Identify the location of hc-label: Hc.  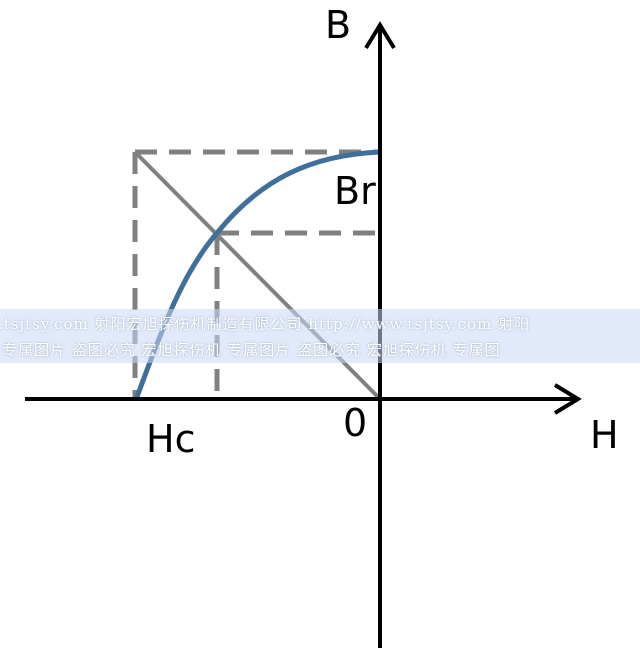
(171, 439).